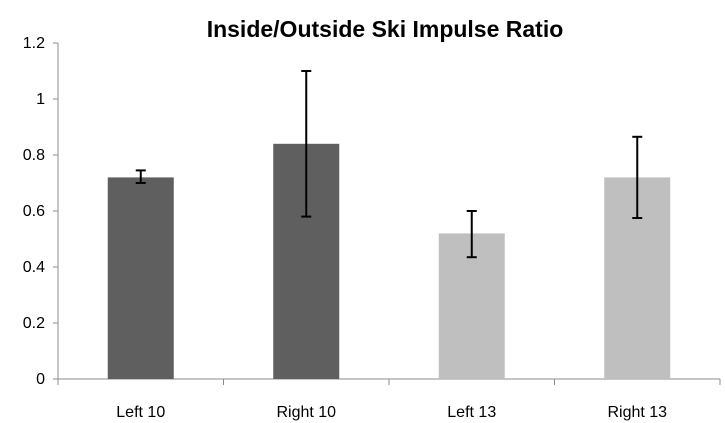 The width and height of the screenshot is (725, 423). I want to click on y-tick-label: 0.6, so click(34, 211).